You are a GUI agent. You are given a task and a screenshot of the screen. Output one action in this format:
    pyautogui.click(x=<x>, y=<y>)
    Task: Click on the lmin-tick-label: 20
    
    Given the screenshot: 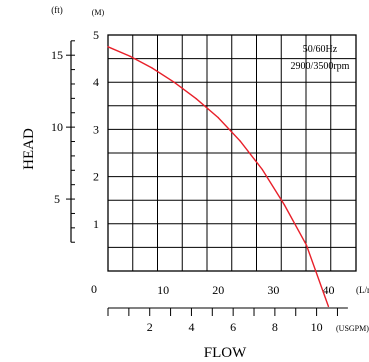 What is the action you would take?
    pyautogui.click(x=218, y=290)
    